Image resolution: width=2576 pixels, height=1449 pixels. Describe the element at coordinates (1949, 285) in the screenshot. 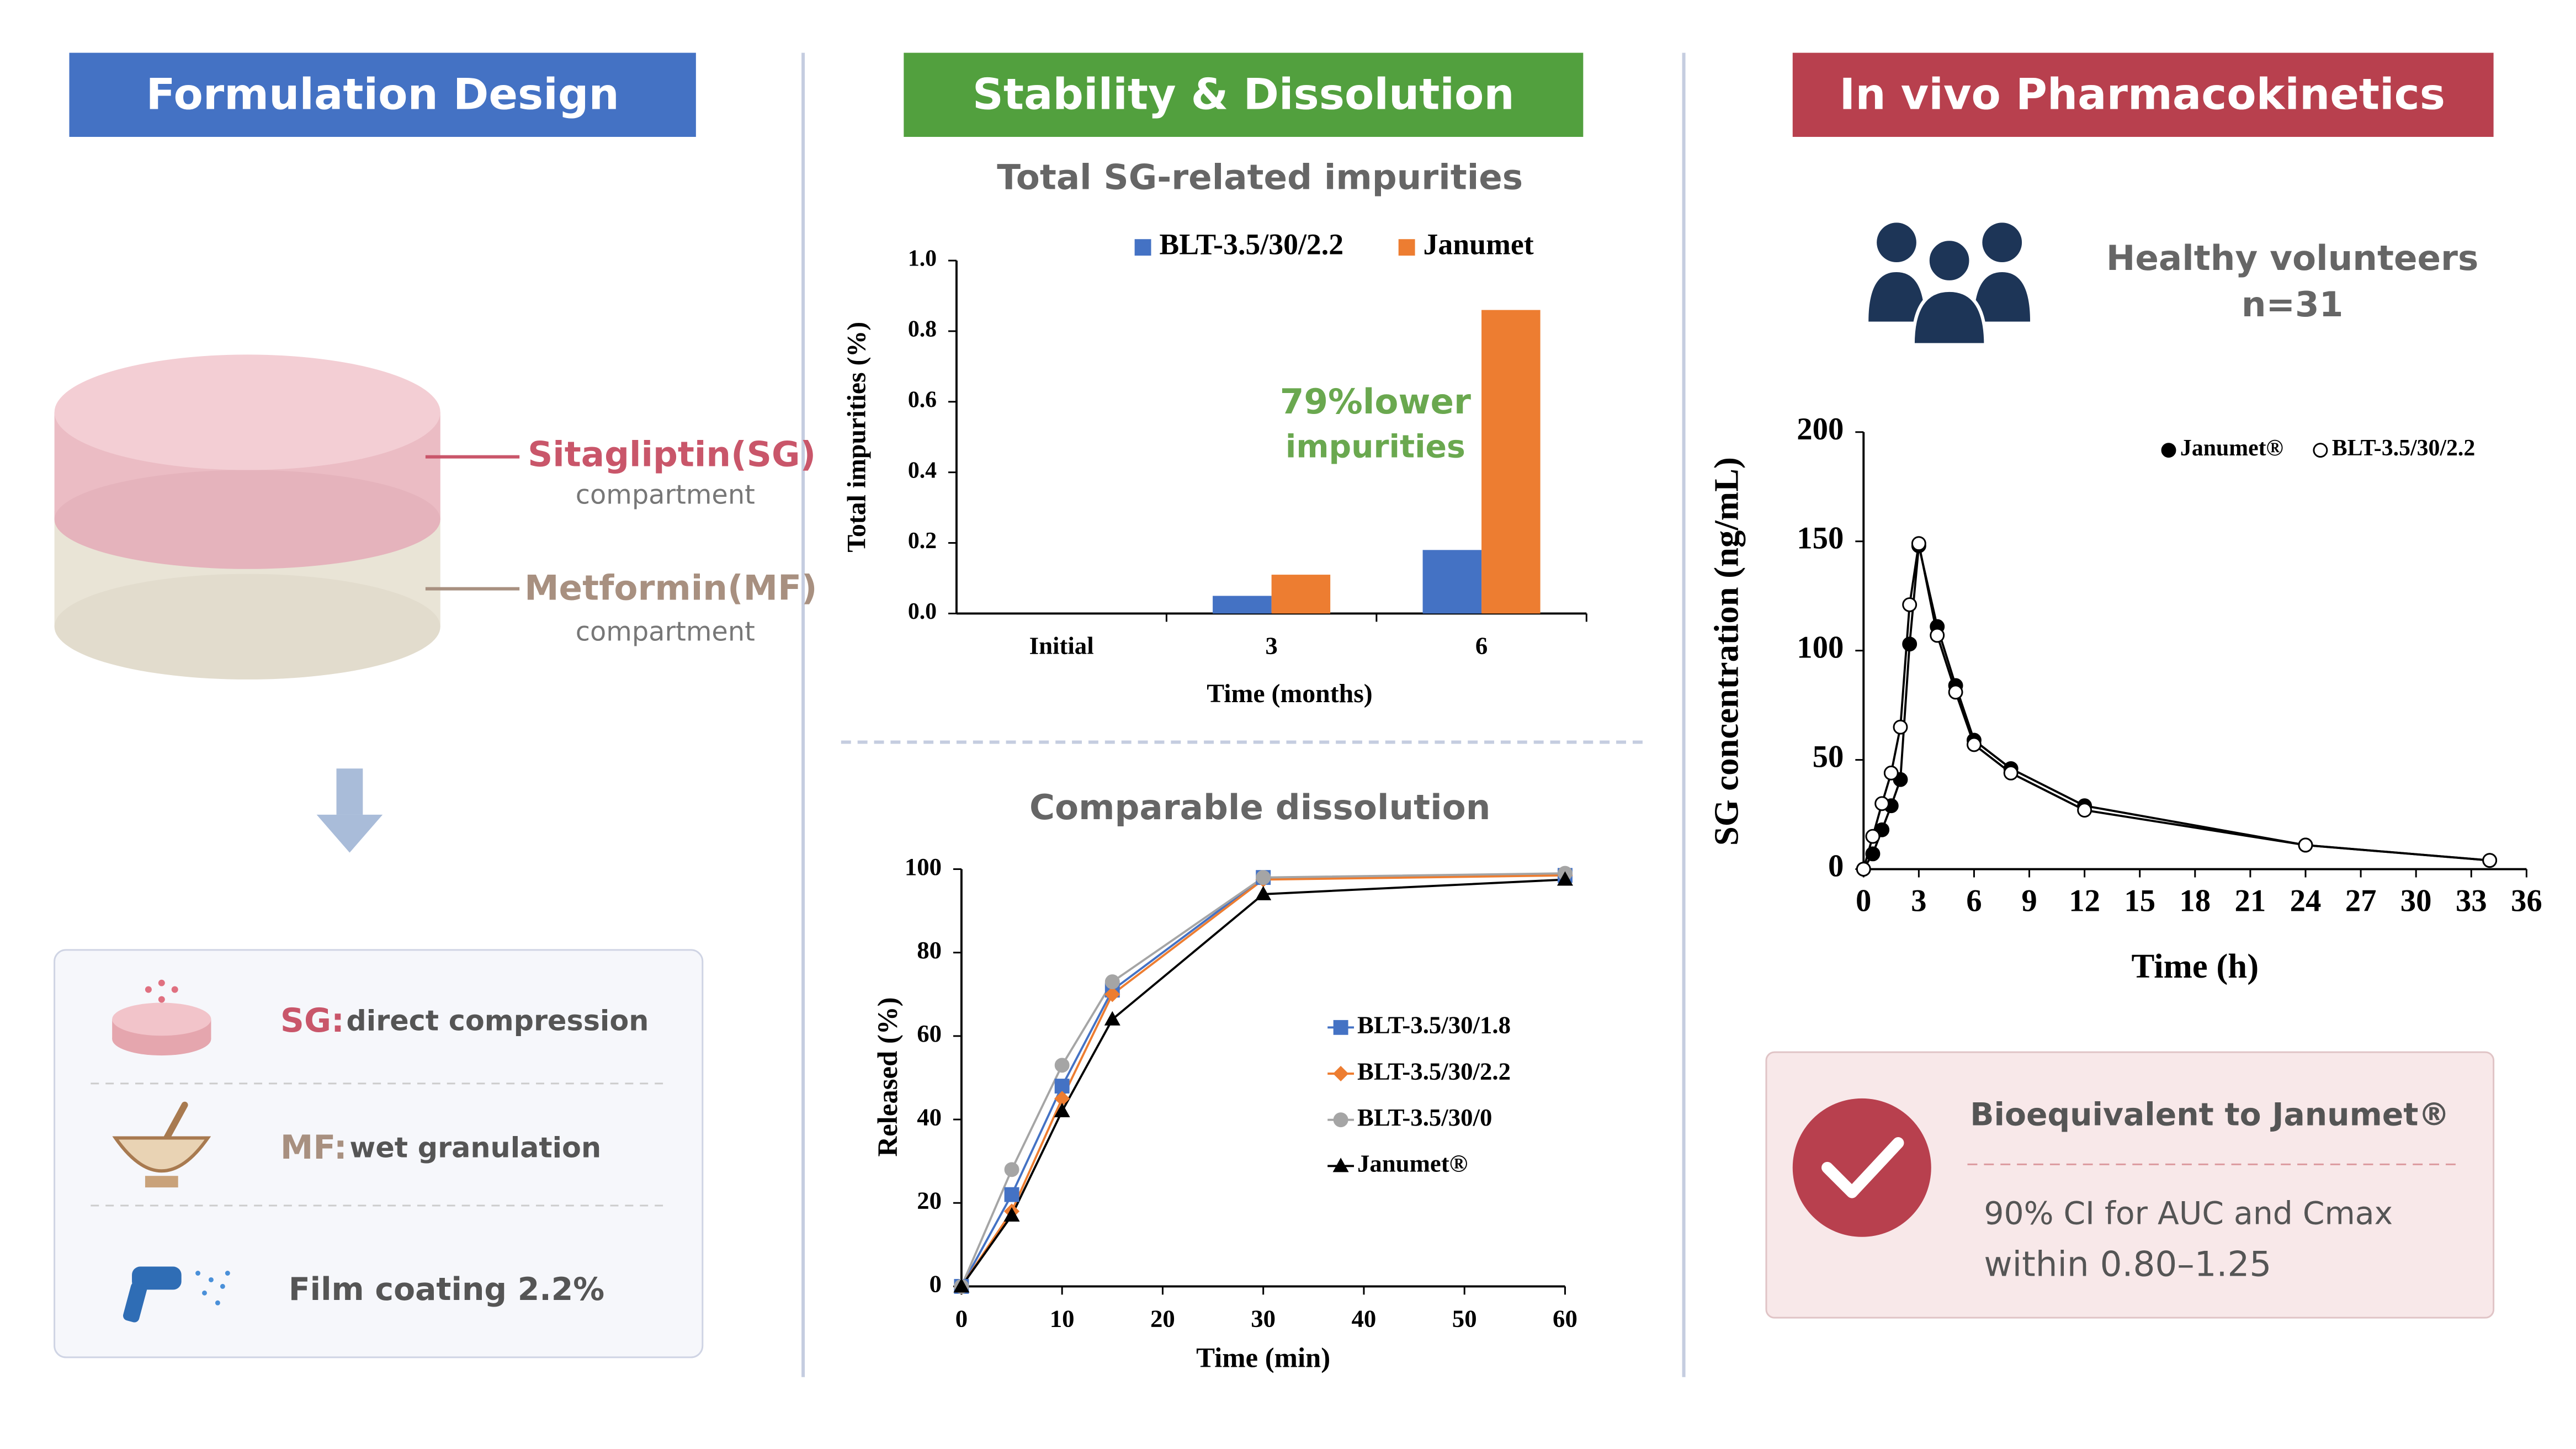

I see `people-icon` at that location.